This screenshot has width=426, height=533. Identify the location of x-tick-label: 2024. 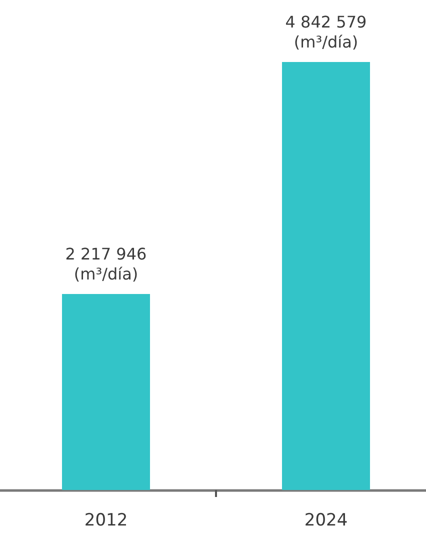
(326, 520).